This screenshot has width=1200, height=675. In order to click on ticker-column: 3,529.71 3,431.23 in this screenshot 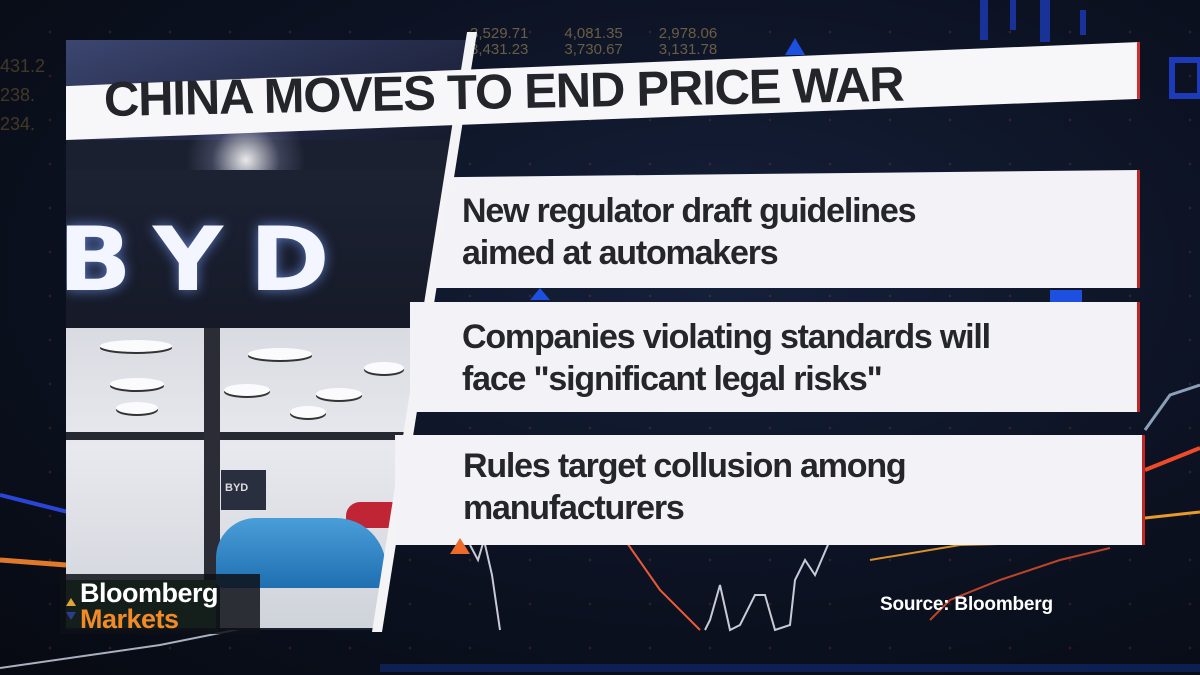, I will do `click(499, 42)`.